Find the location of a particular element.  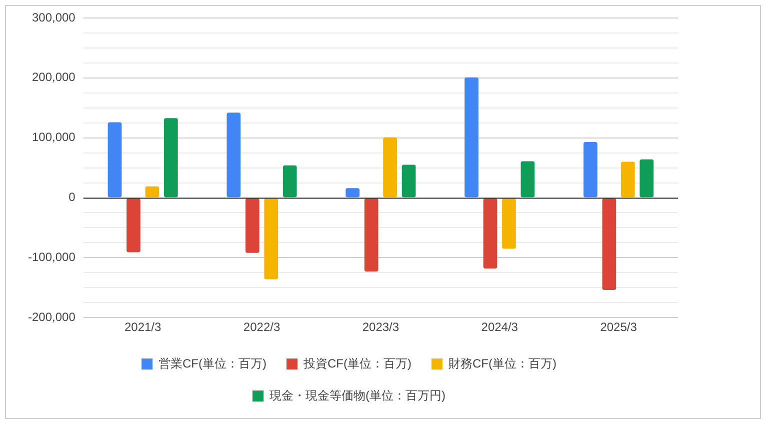

legend-label: 投資CF(単位：百万) is located at coordinates (357, 363).